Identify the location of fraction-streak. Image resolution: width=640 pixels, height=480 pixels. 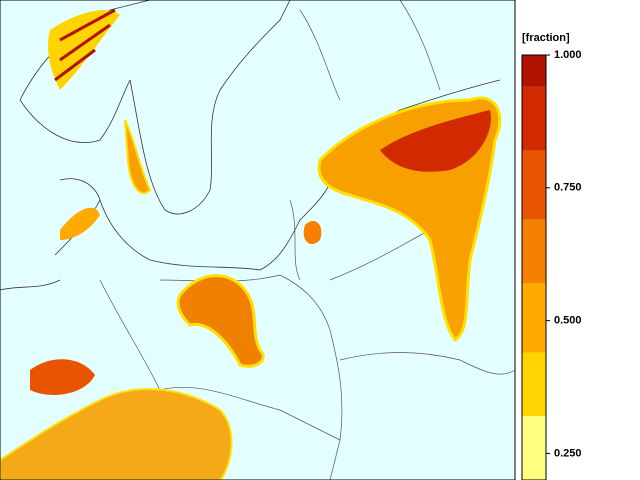
(85, 45).